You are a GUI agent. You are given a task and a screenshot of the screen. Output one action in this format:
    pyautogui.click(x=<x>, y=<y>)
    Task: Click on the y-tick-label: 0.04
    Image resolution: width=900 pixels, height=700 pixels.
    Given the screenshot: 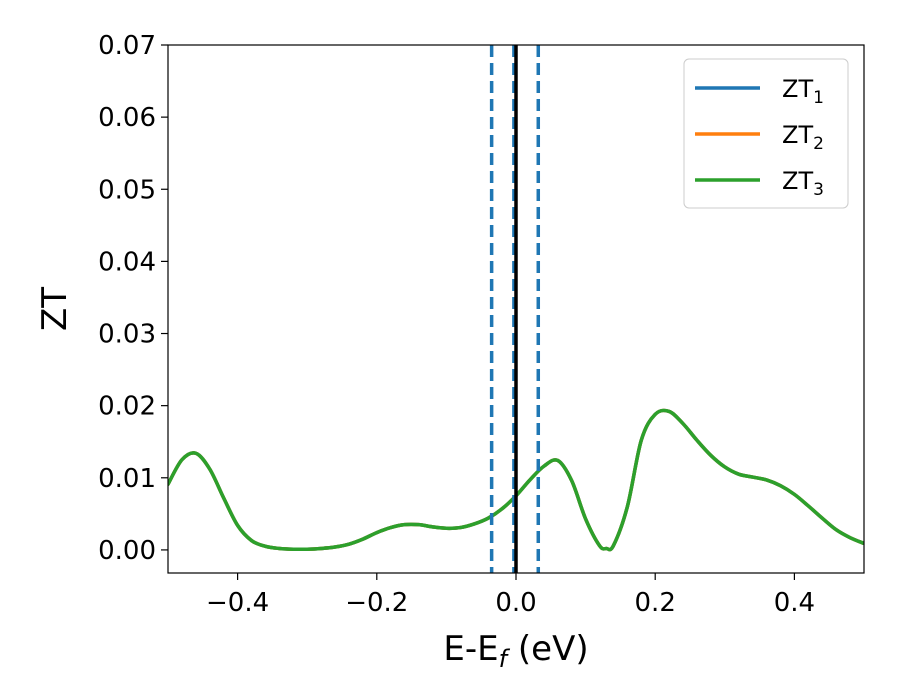 What is the action you would take?
    pyautogui.click(x=127, y=262)
    